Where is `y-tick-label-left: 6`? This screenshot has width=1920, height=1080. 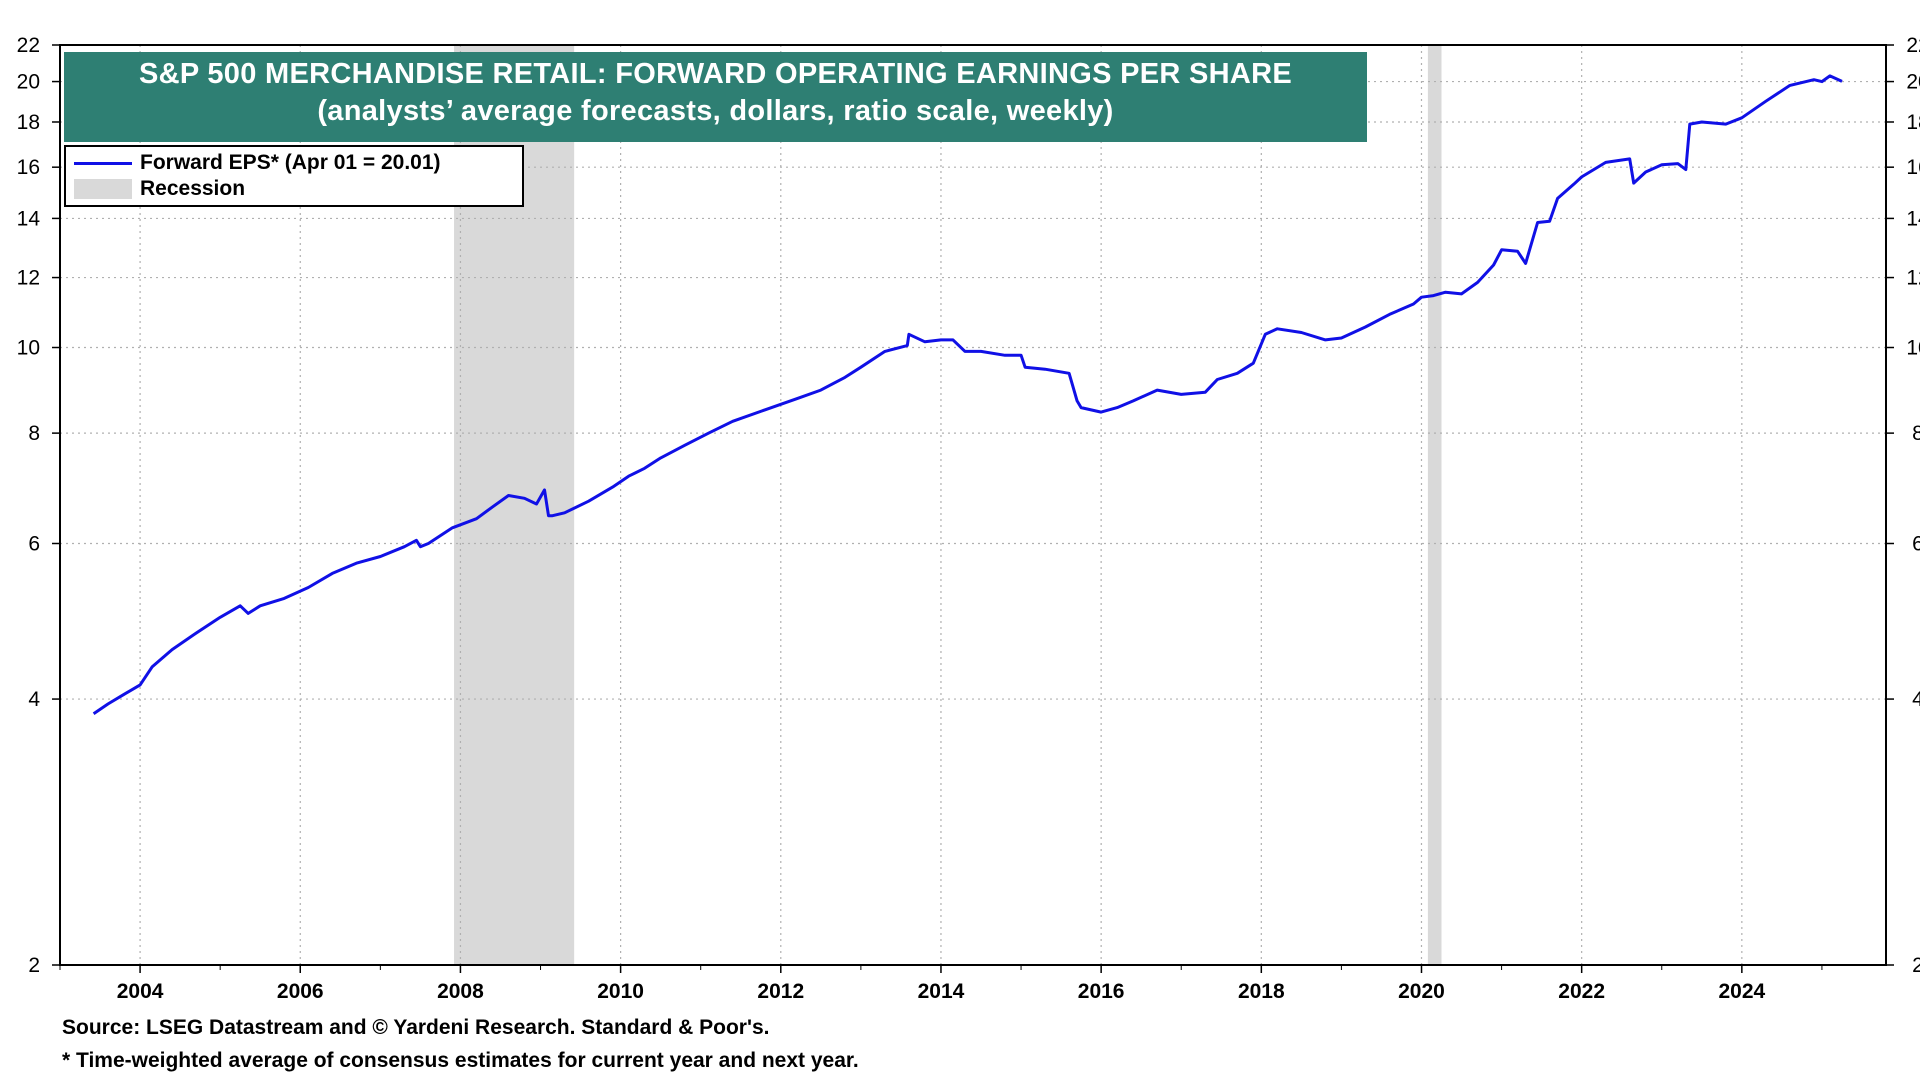 y-tick-label-left: 6 is located at coordinates (34, 543).